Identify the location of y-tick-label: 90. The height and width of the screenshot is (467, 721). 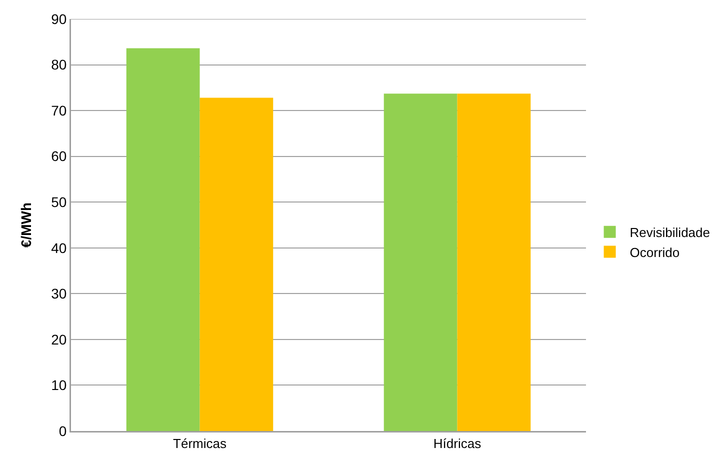
(59, 18).